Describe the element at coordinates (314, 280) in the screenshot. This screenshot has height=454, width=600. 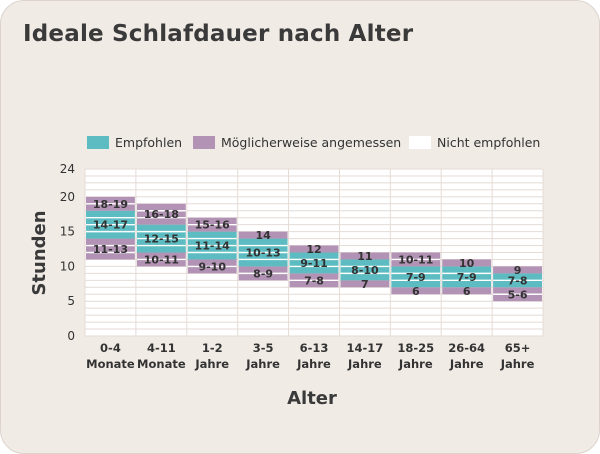
I see `data-label-lower: 7-8` at that location.